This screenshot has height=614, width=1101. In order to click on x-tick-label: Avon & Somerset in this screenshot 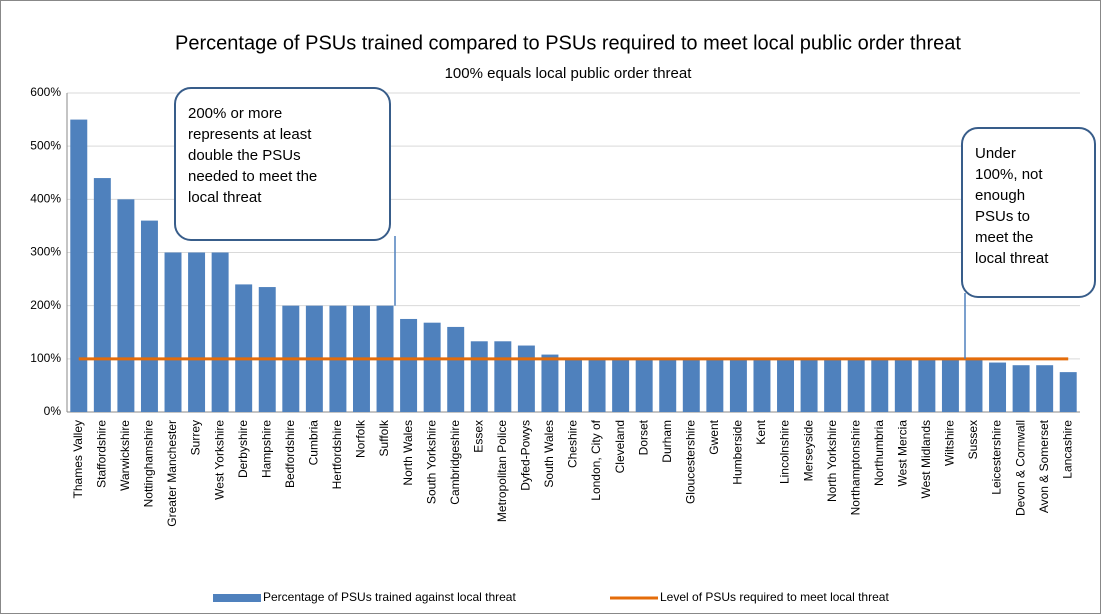, I will do `click(1044, 466)`.